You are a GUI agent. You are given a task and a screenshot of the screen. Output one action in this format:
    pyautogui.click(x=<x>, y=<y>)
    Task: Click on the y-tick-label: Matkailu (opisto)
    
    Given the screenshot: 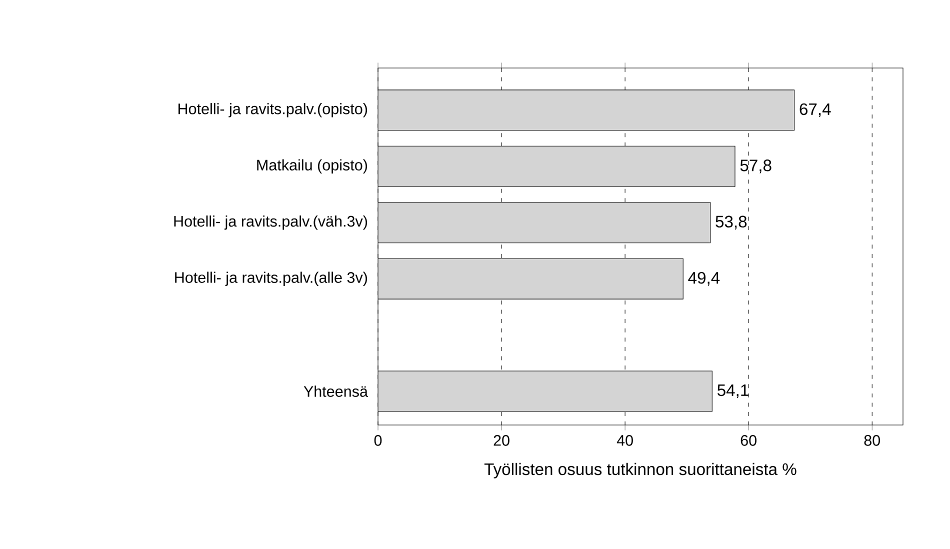 What is the action you would take?
    pyautogui.click(x=312, y=166)
    